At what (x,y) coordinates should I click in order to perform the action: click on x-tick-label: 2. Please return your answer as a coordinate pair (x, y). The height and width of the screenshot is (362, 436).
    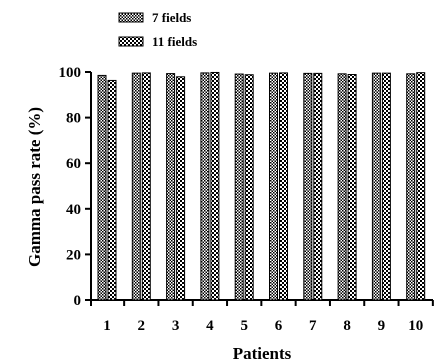
    Looking at the image, I should click on (142, 326).